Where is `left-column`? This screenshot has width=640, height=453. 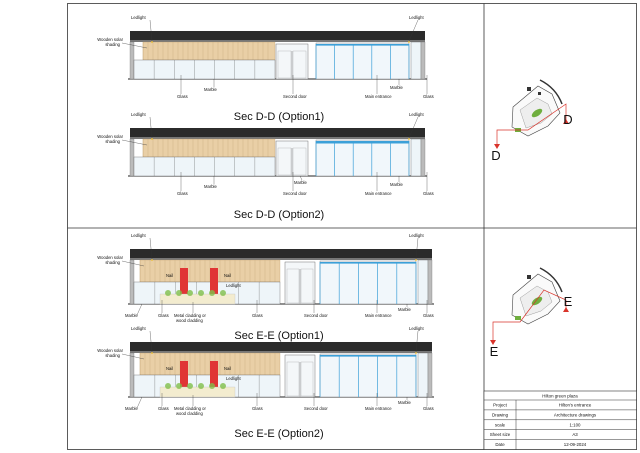
left-column is located at coordinates (132, 60).